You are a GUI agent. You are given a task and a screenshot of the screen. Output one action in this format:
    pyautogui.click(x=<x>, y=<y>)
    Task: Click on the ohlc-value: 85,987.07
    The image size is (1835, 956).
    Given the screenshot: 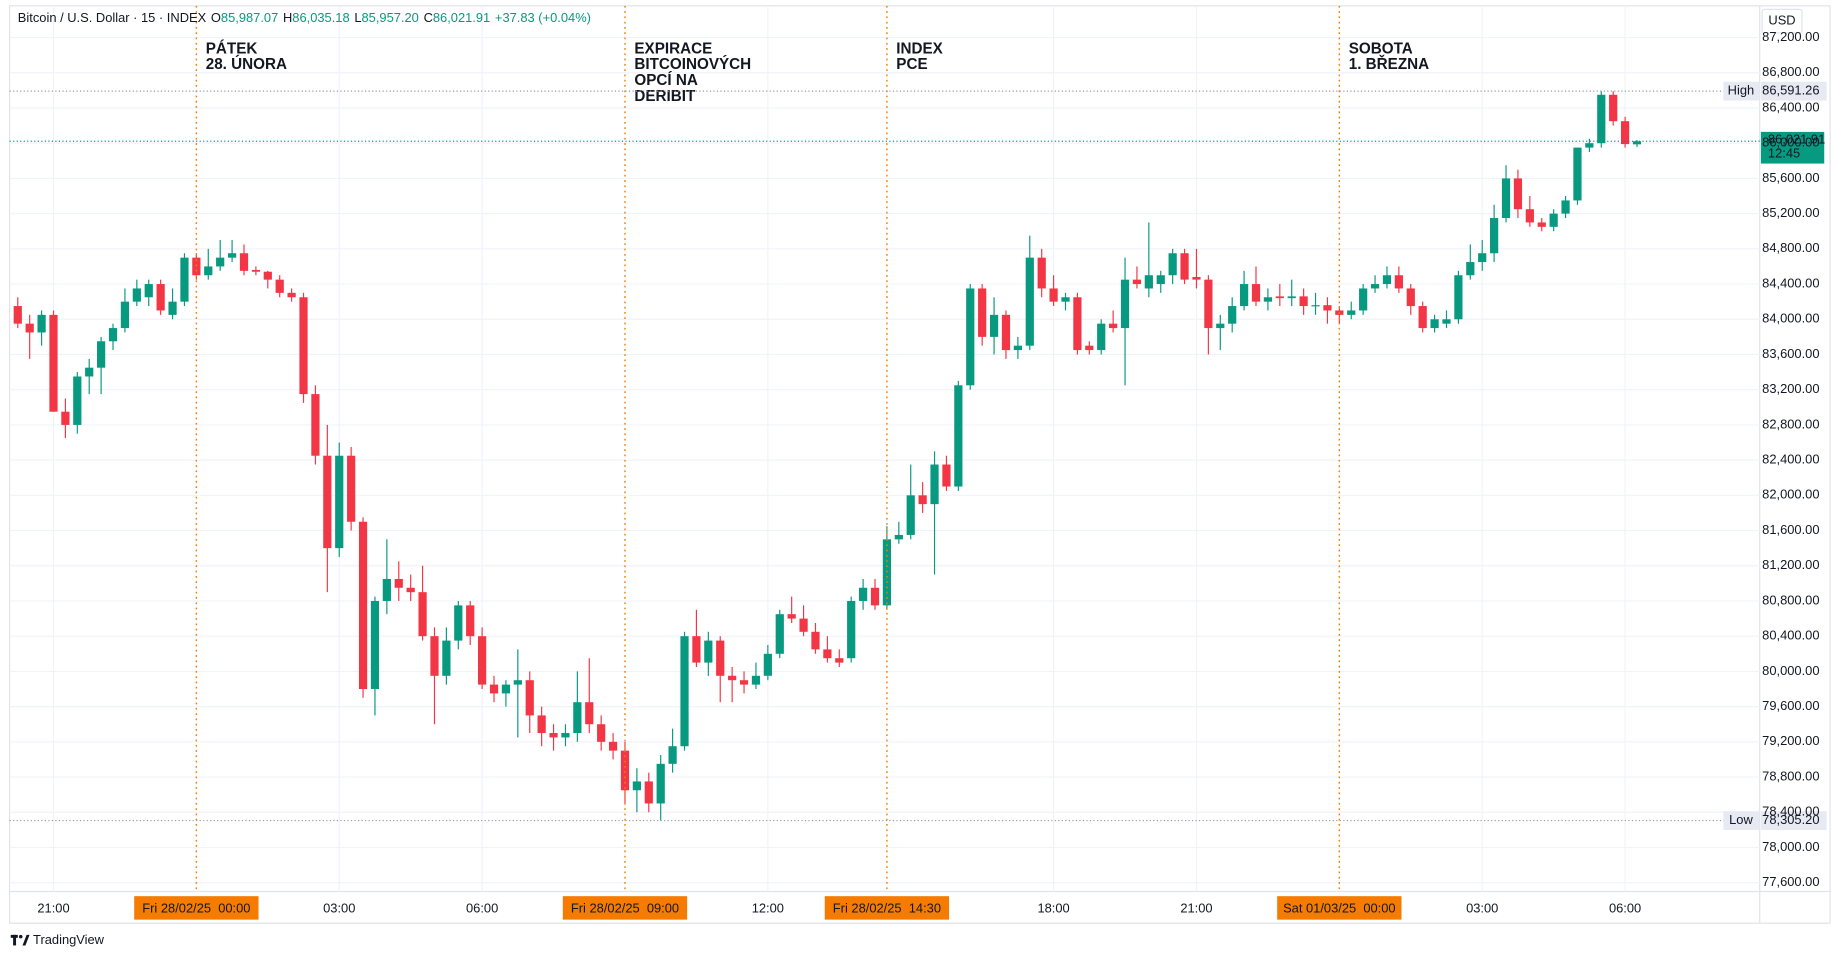 What is the action you would take?
    pyautogui.click(x=249, y=17)
    